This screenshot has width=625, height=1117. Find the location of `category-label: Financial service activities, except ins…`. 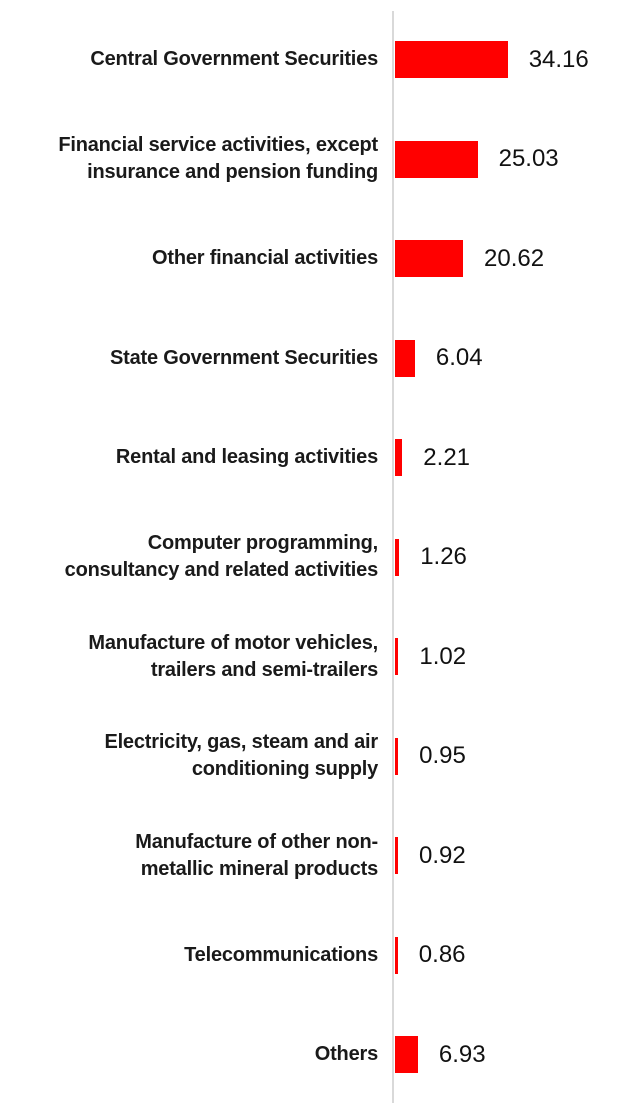

category-label: Financial service activities, except ins… is located at coordinates (218, 159).